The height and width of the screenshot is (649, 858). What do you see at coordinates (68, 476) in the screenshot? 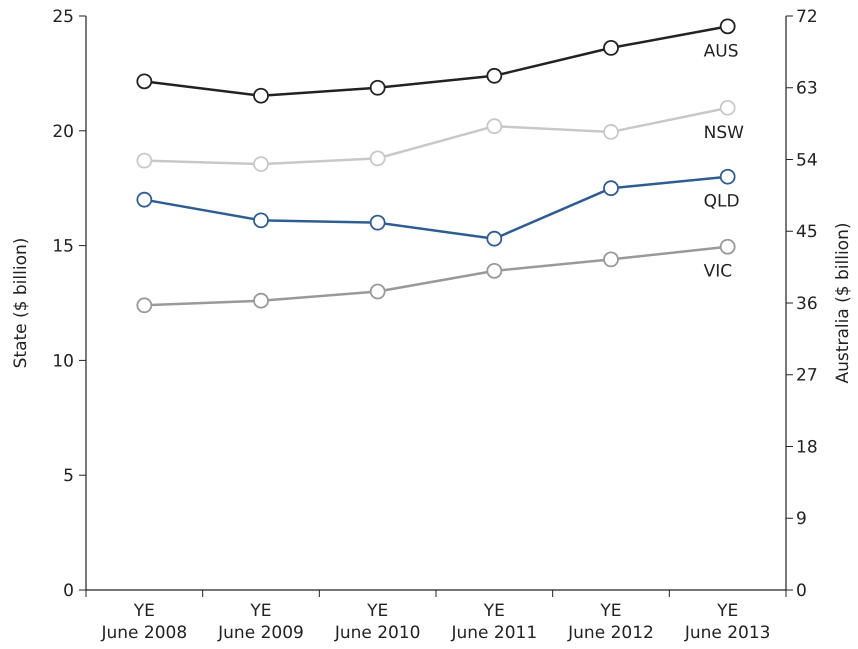
I see `y-tick-label: 5` at bounding box center [68, 476].